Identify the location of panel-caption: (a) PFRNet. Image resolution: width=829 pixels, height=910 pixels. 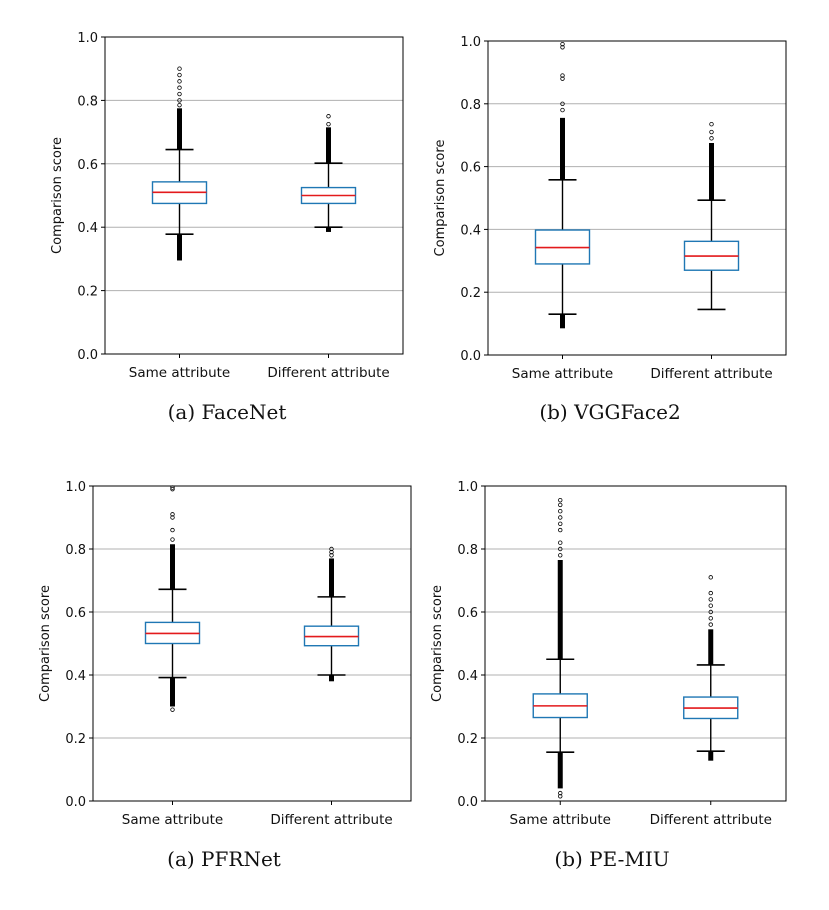
(224, 859).